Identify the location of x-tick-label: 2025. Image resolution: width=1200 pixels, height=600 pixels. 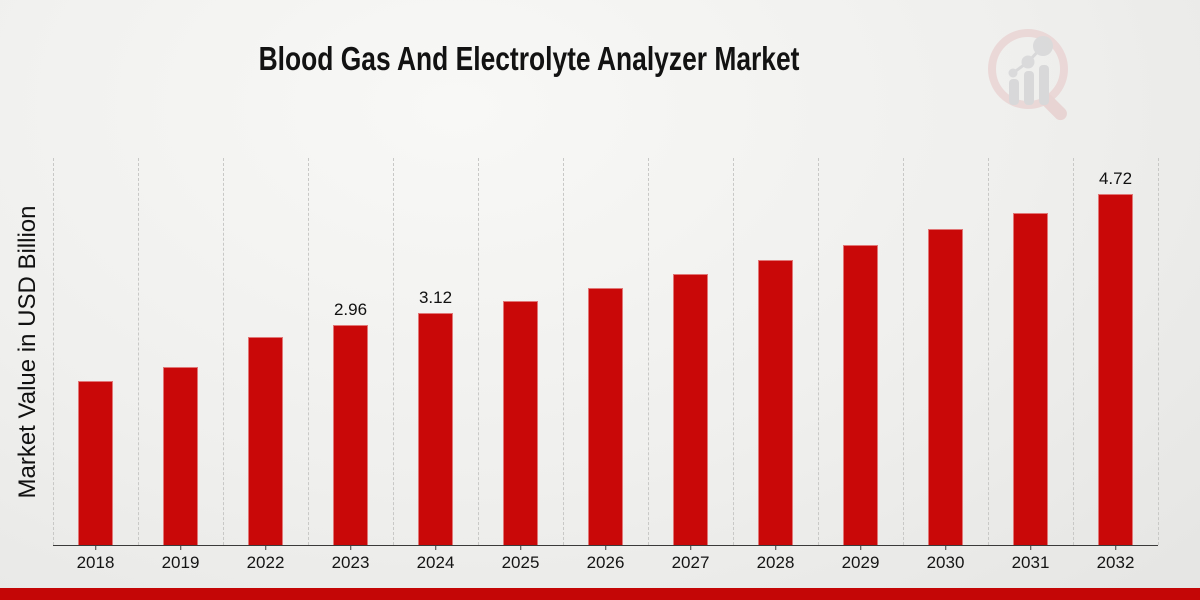
(520, 562).